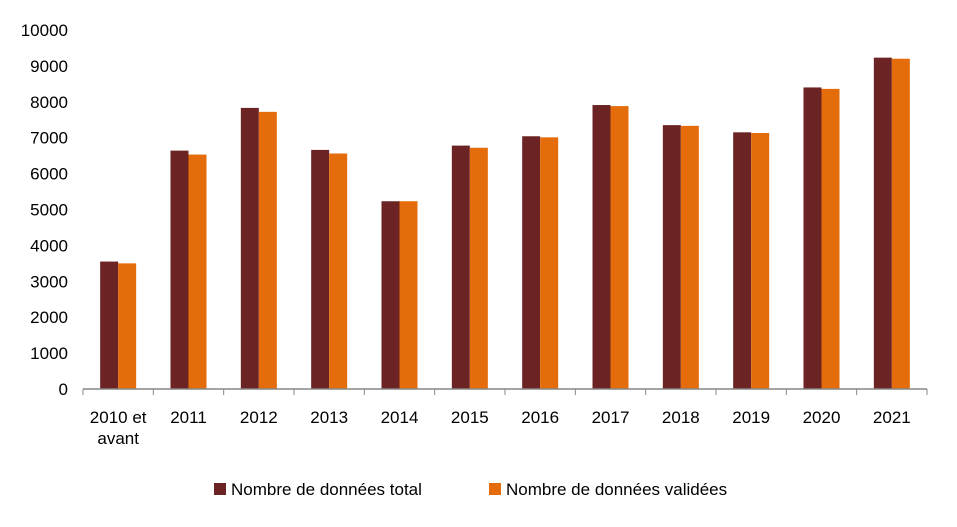 The width and height of the screenshot is (957, 527). Describe the element at coordinates (751, 417) in the screenshot. I see `x-tick-label: 2019` at that location.